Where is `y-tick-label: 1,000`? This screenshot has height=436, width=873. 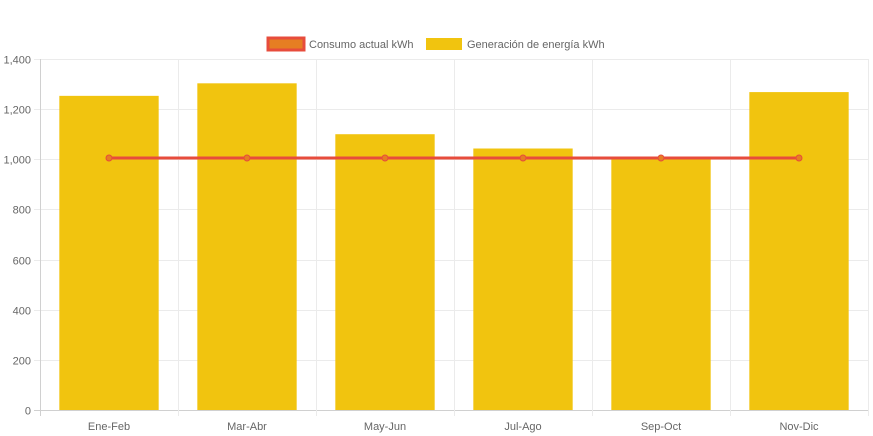
y-tick-label: 1,000 is located at coordinates (17, 161).